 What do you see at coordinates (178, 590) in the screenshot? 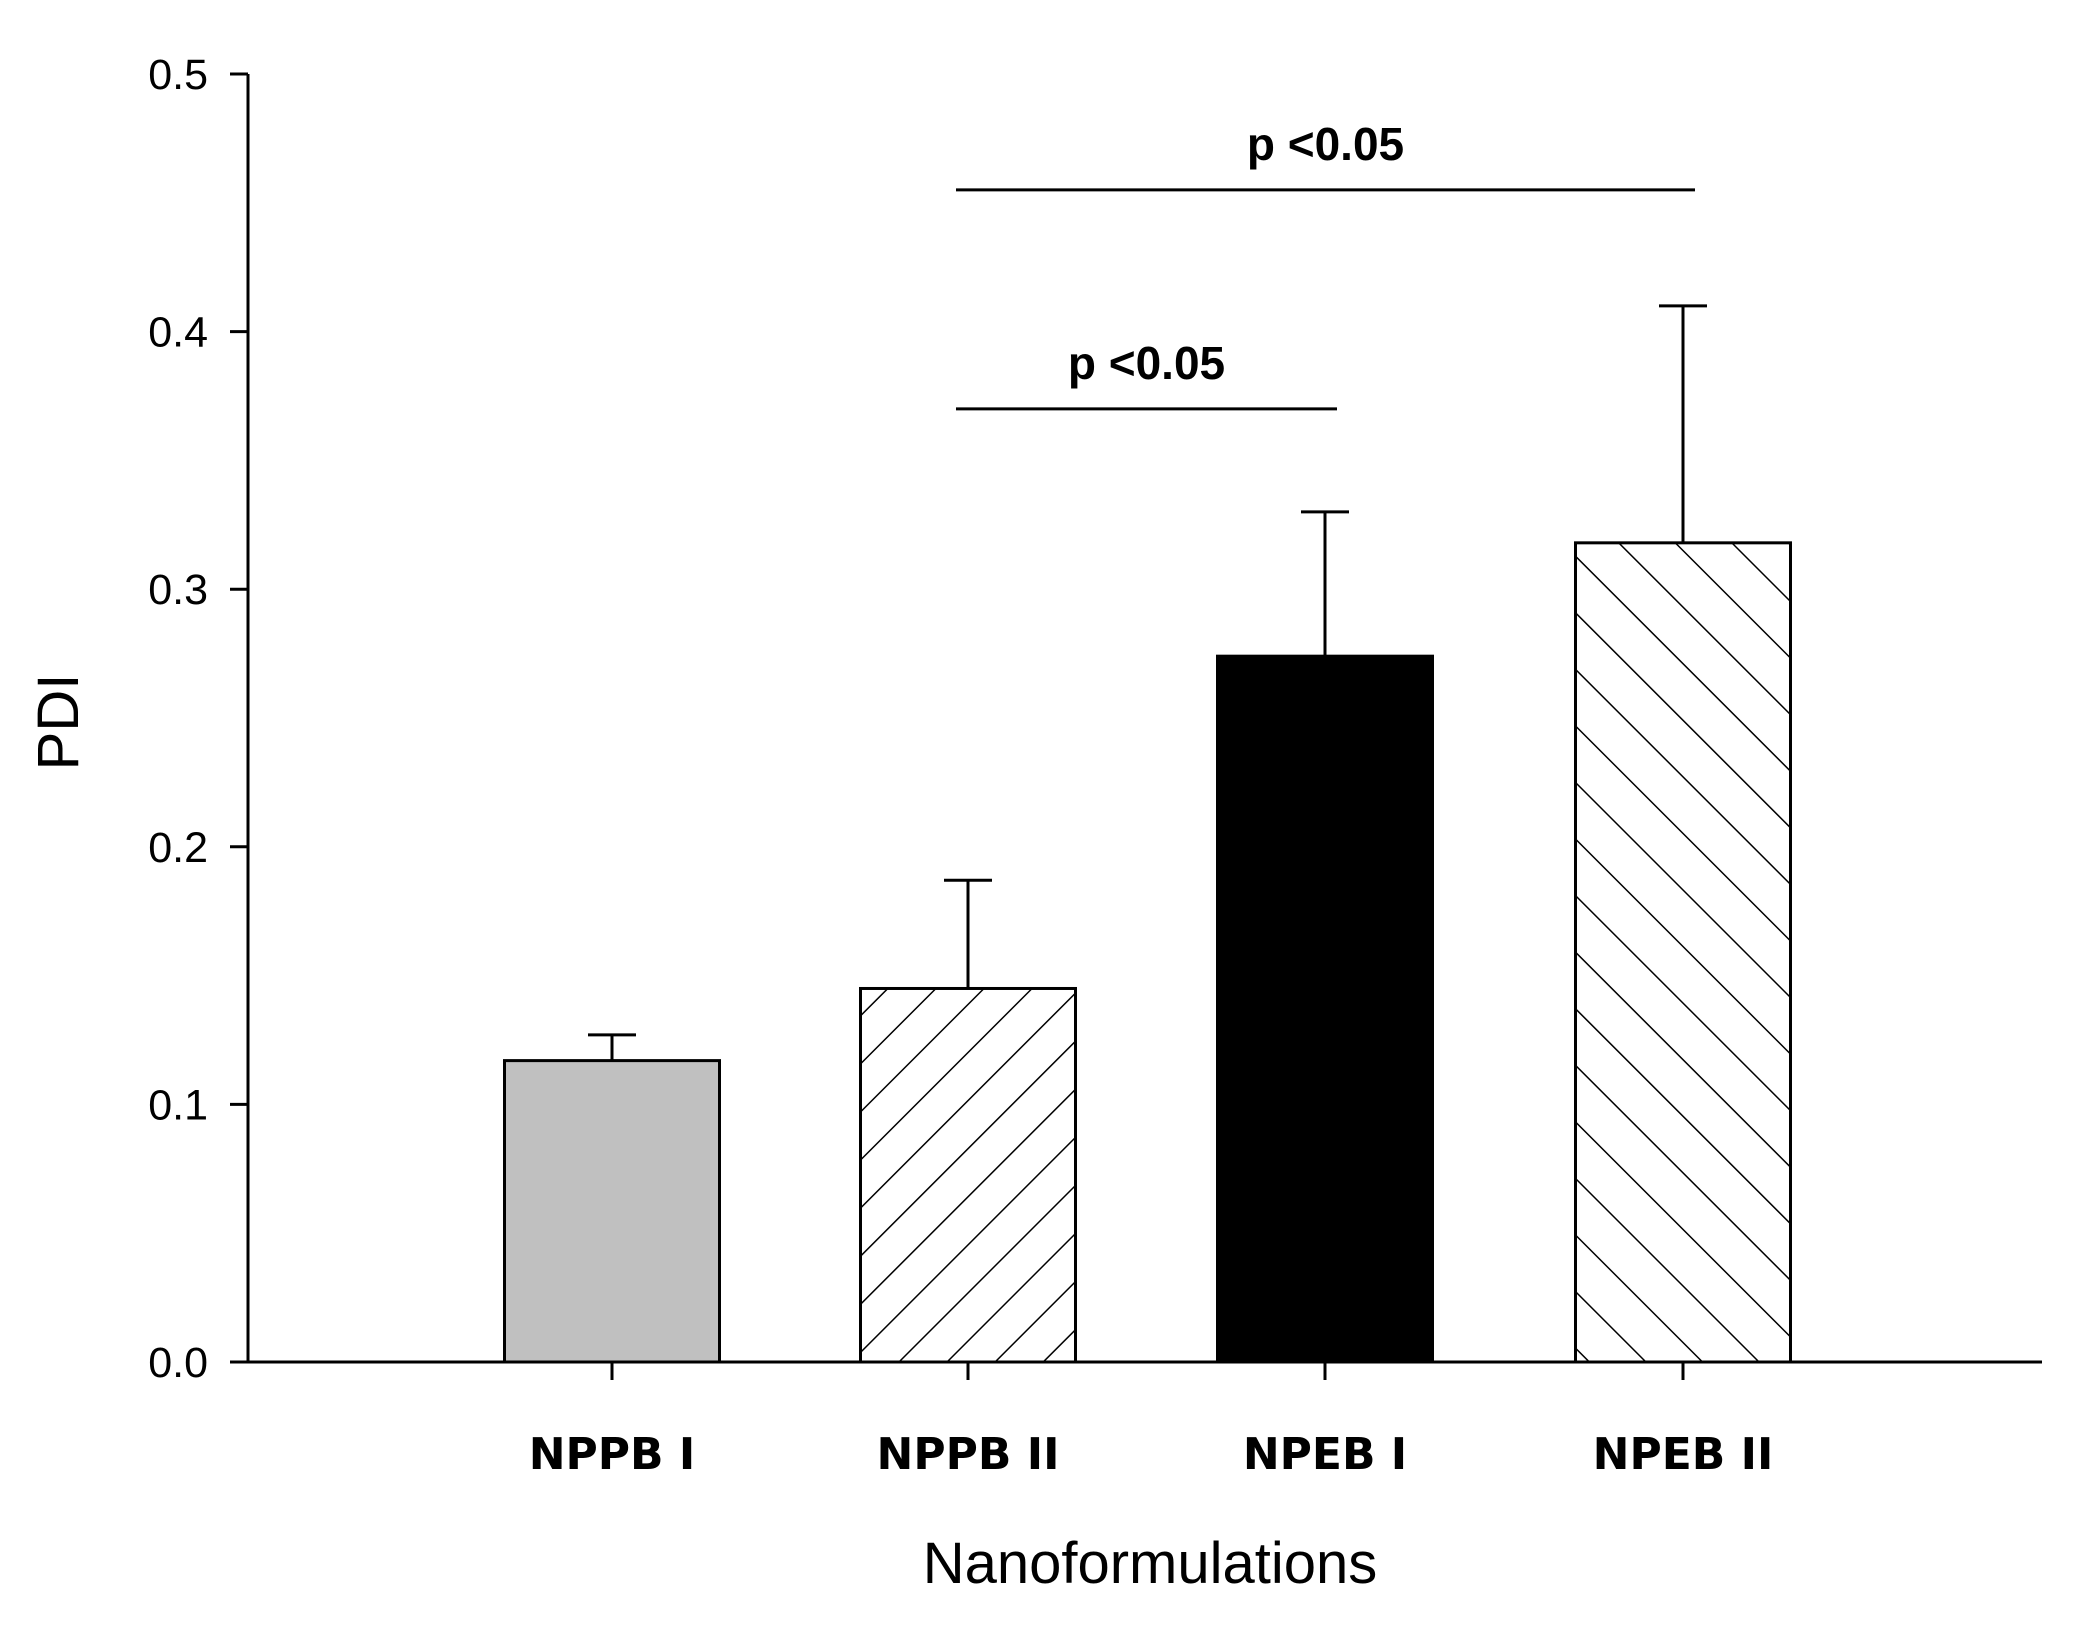
I see `y-tick-label-3: 0.3` at bounding box center [178, 590].